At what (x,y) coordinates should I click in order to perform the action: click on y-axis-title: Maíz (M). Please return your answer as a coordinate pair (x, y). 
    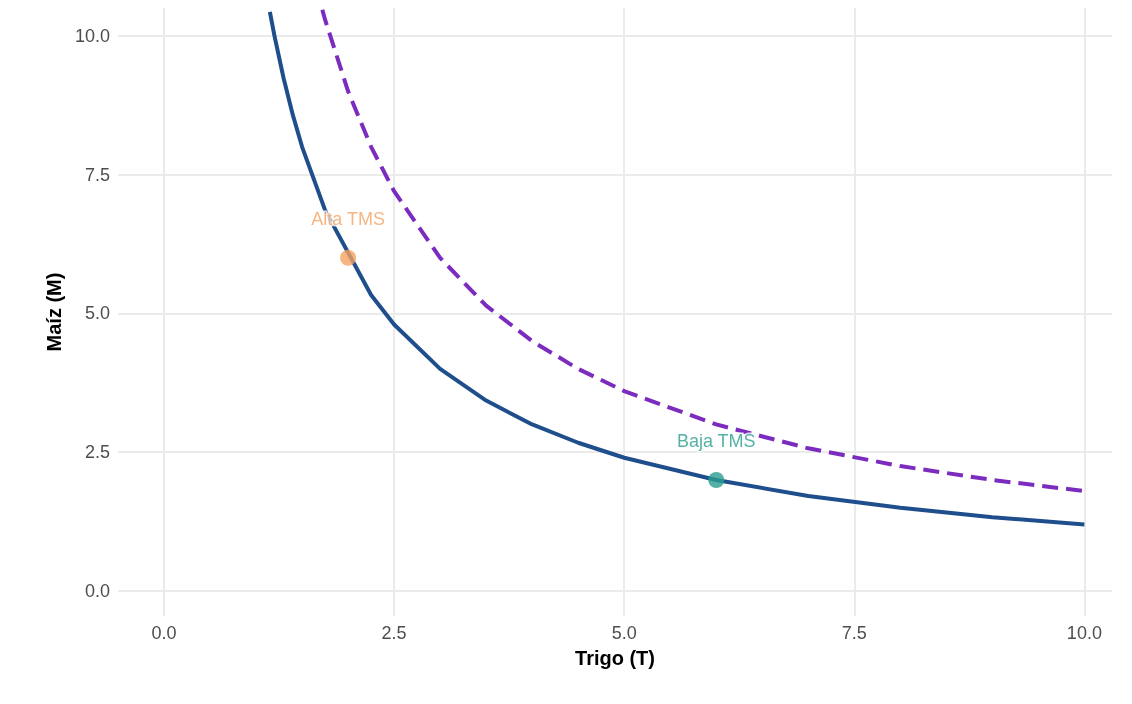
    Looking at the image, I should click on (54, 312).